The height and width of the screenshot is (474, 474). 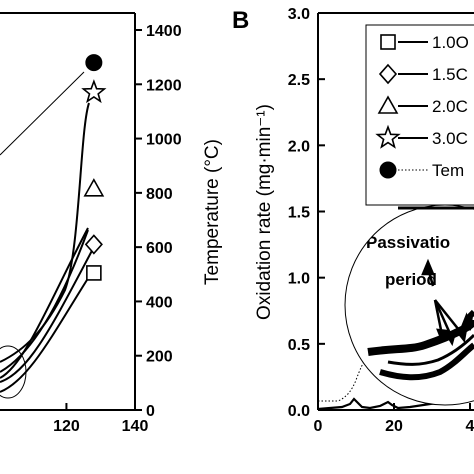 I want to click on b-y-tick-label: 3.0, so click(x=299, y=14).